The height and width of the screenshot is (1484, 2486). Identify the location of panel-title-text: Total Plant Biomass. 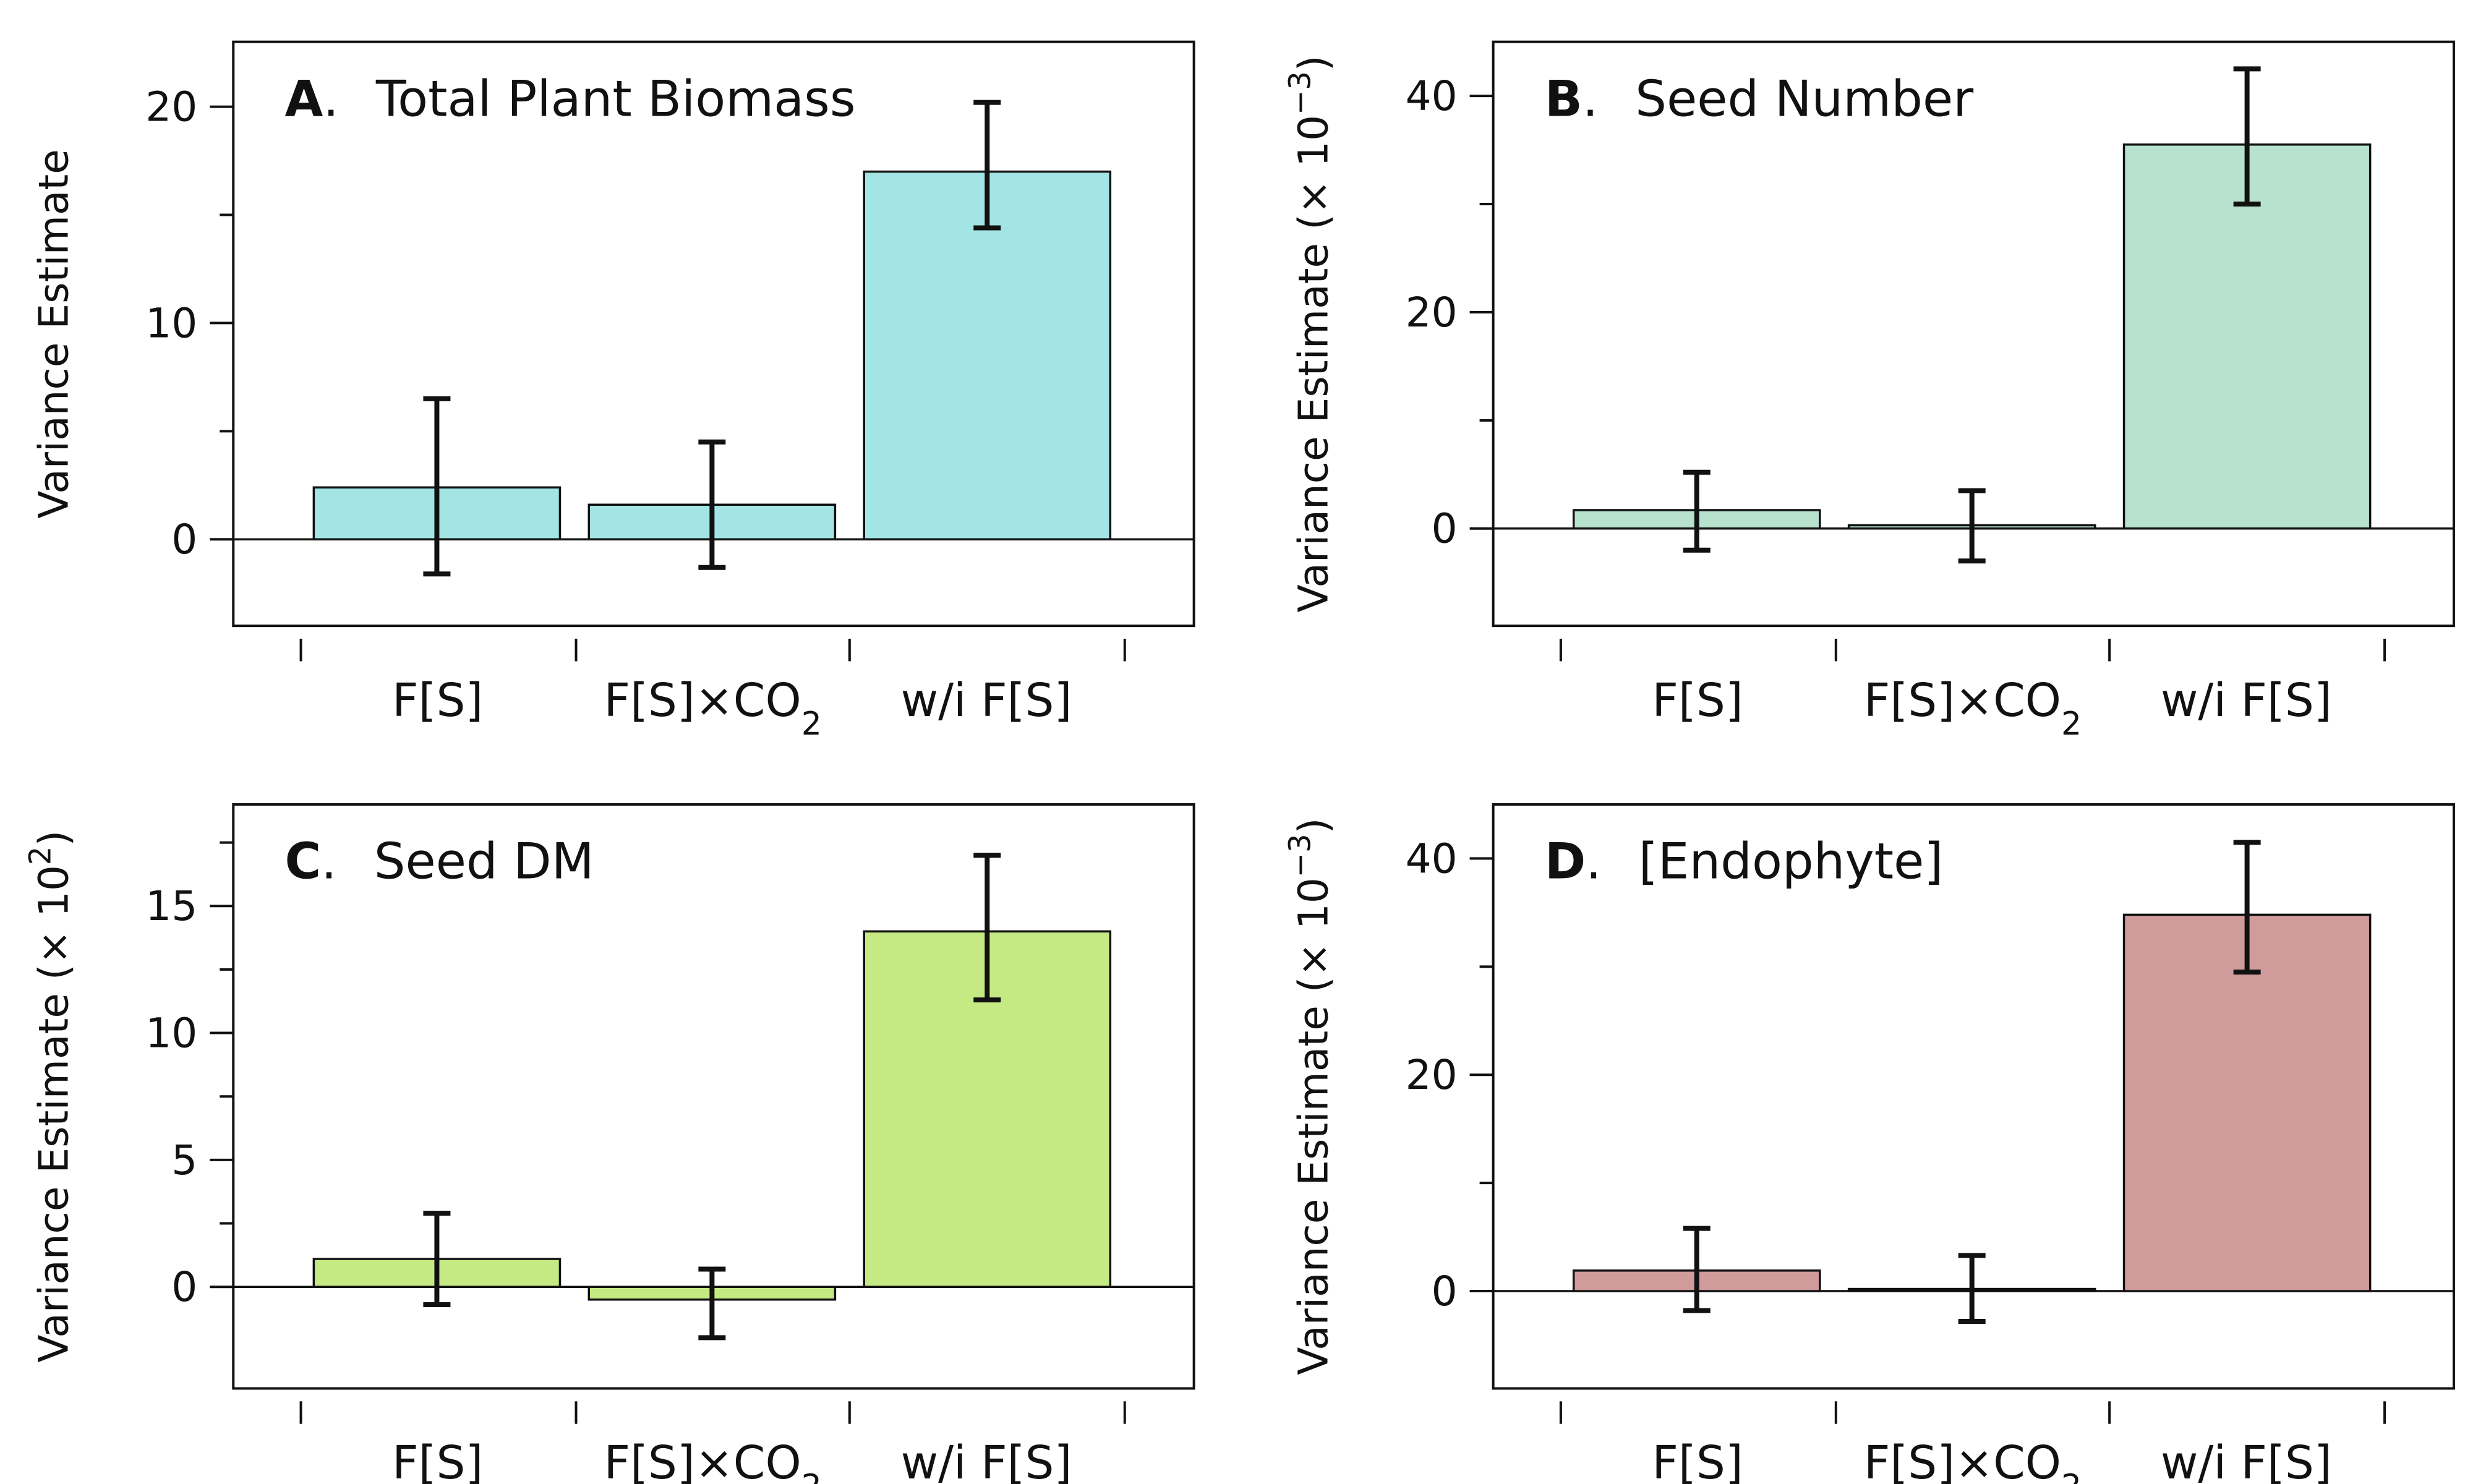
(615, 98).